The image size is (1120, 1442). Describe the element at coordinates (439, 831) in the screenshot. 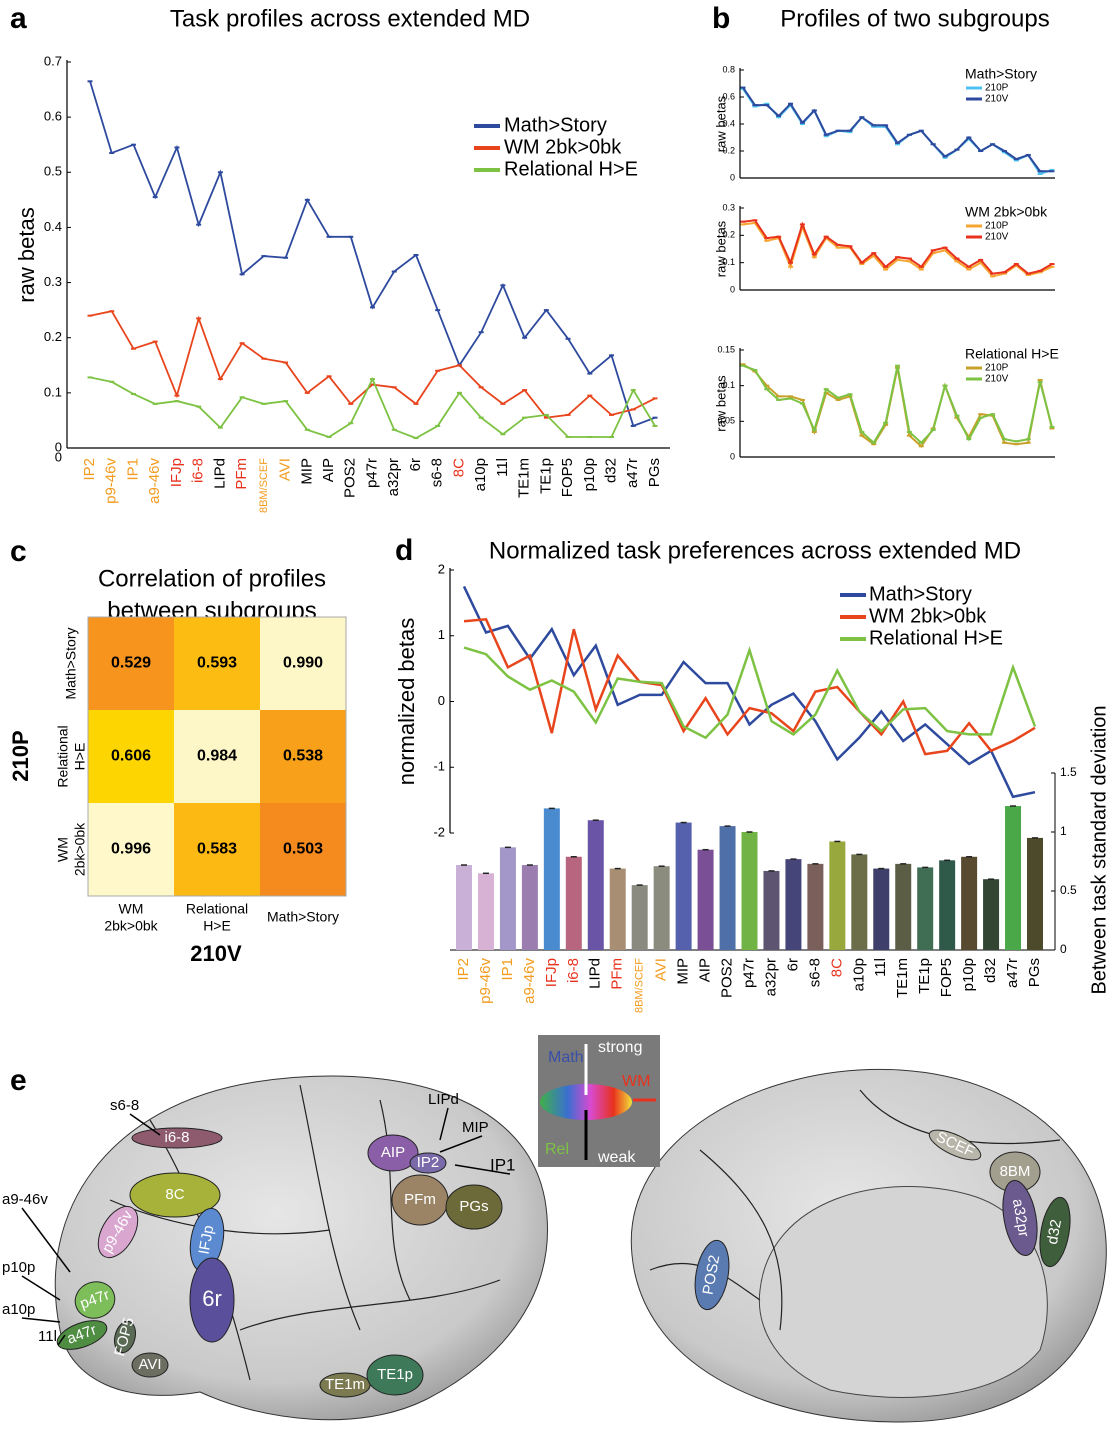

I see `y-tick-label: -2` at that location.